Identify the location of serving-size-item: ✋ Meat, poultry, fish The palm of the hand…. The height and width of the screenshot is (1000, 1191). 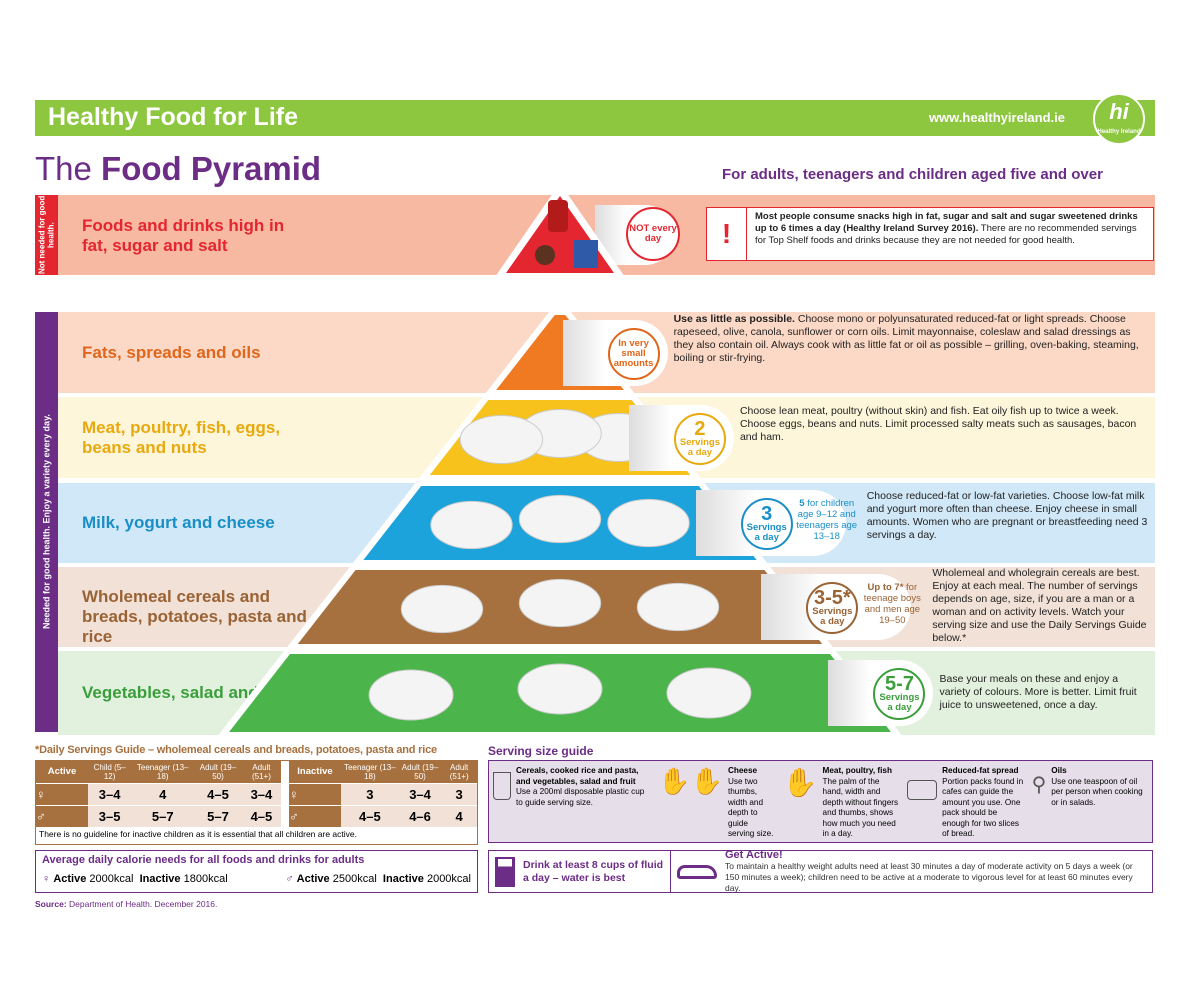
(841, 801).